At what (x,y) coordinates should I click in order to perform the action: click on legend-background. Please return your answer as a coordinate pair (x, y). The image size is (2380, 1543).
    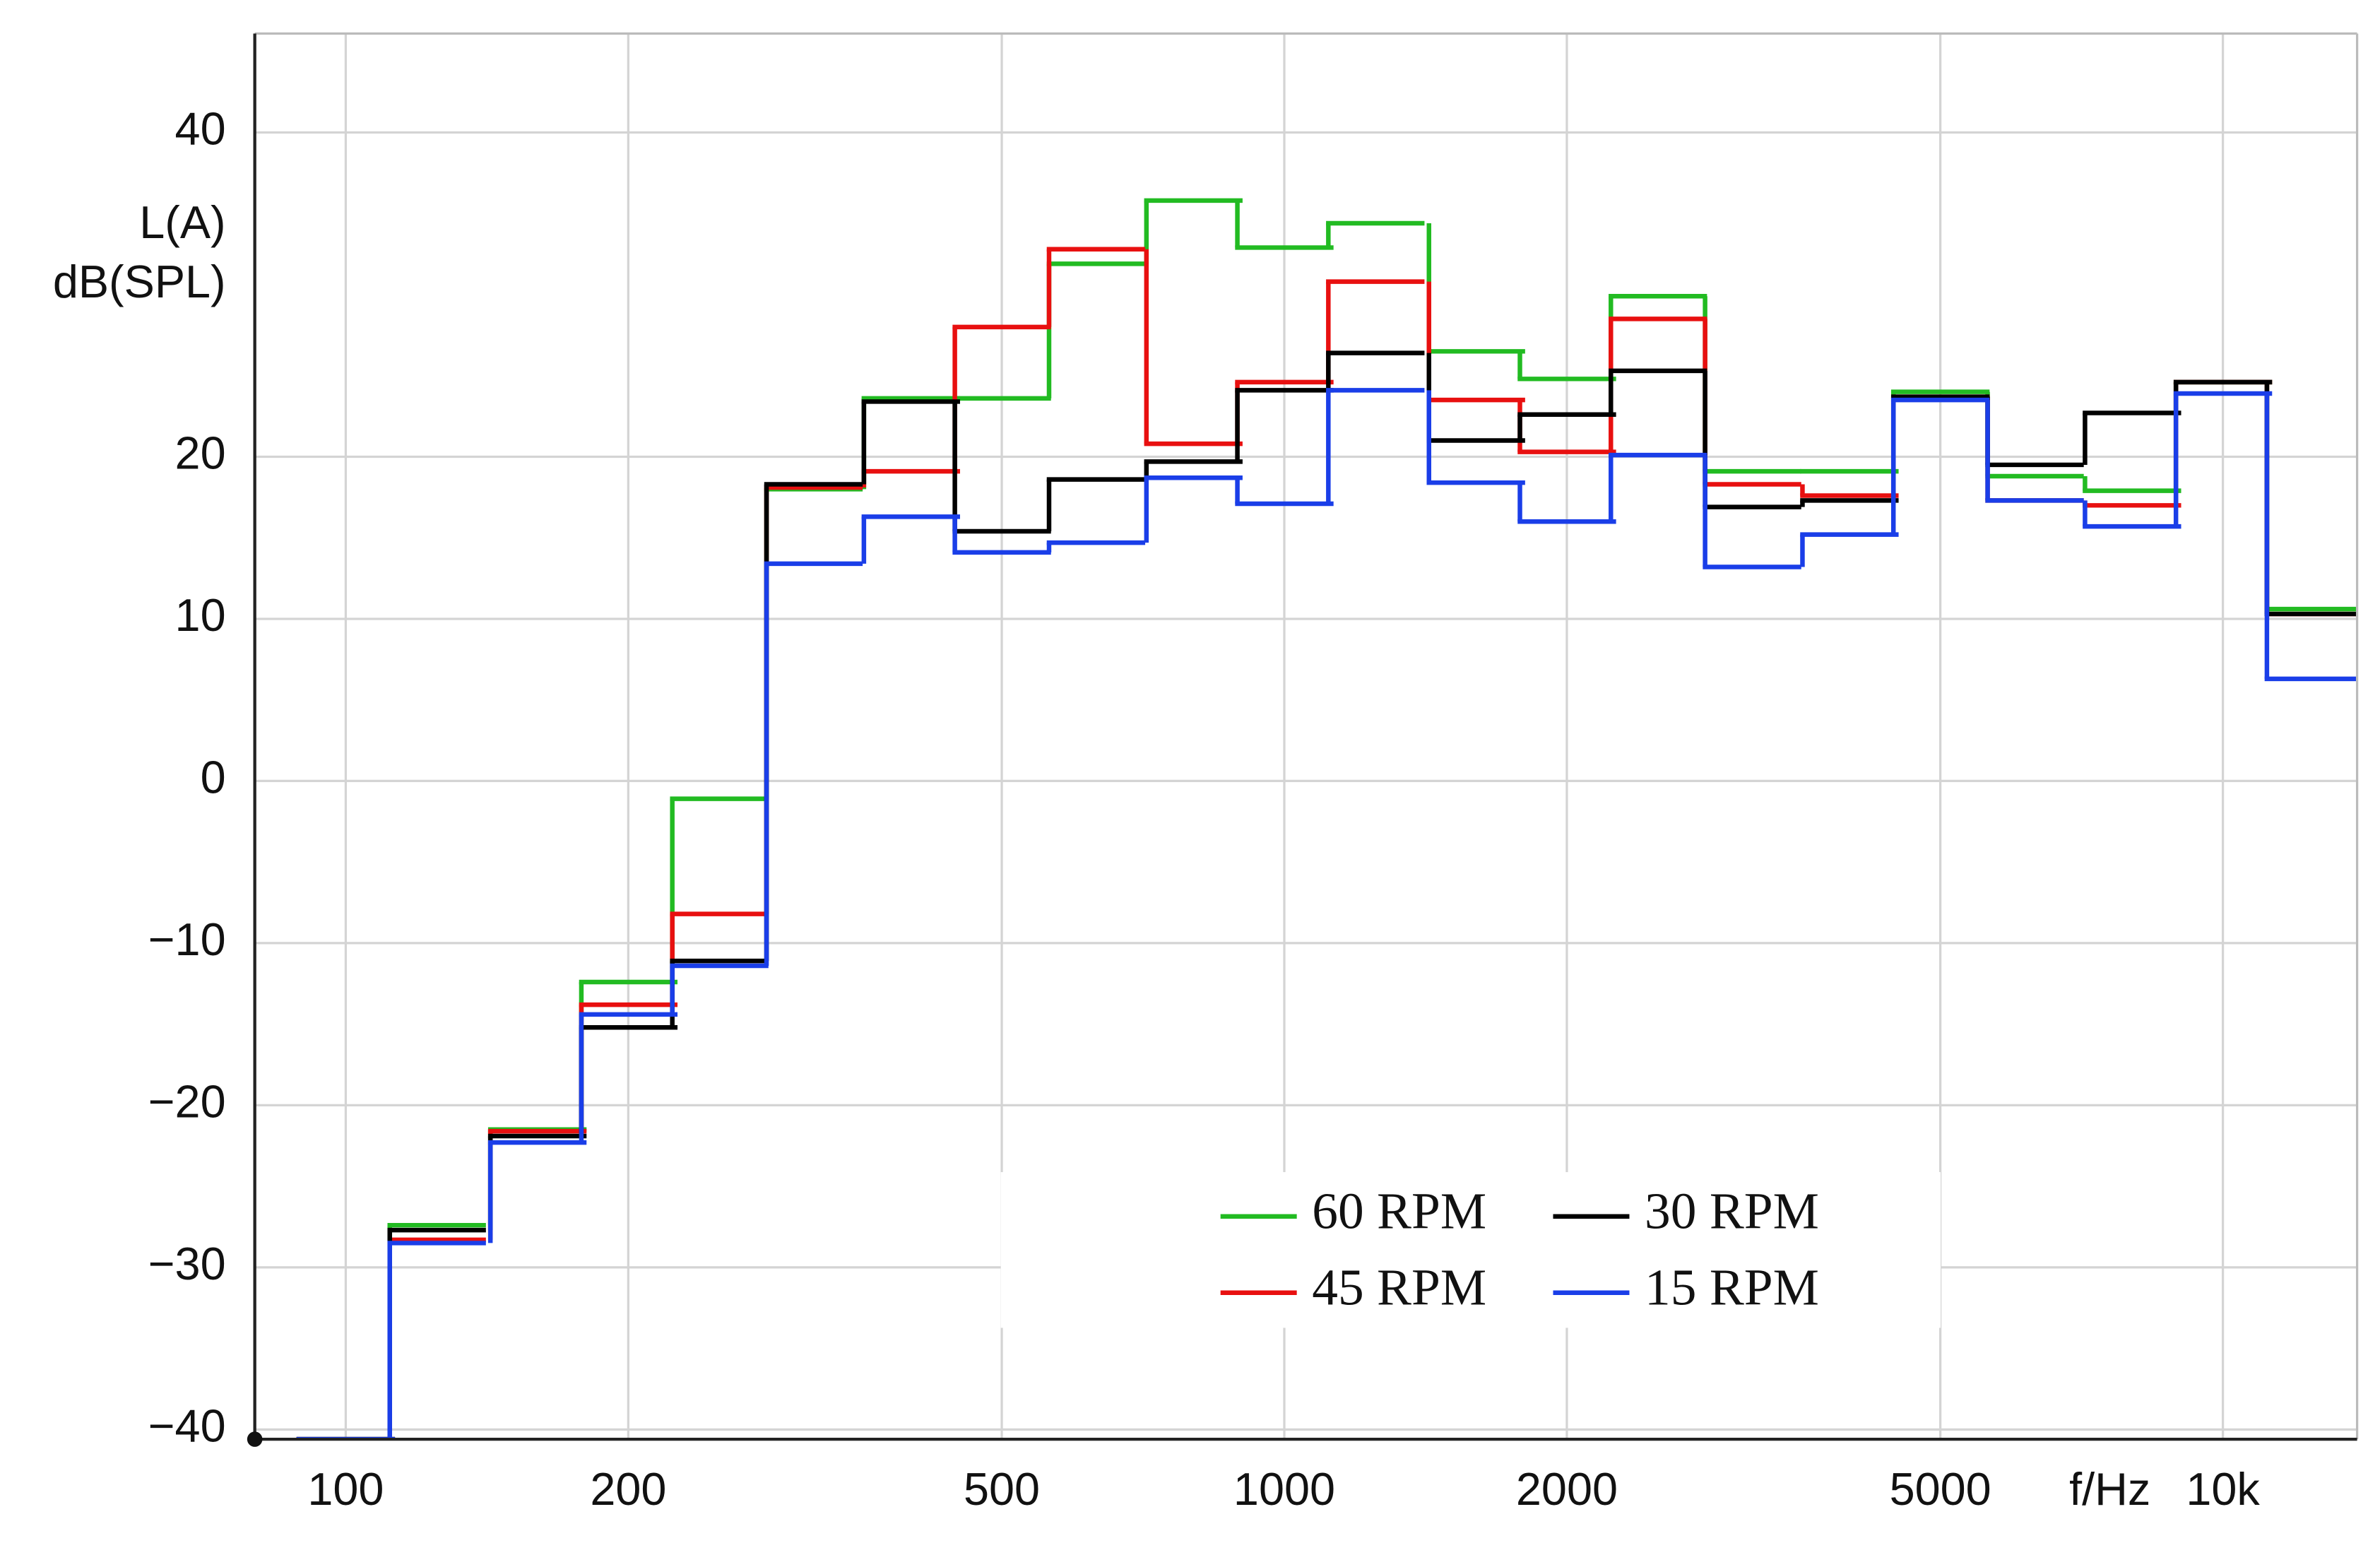
    Looking at the image, I should click on (1470, 1250).